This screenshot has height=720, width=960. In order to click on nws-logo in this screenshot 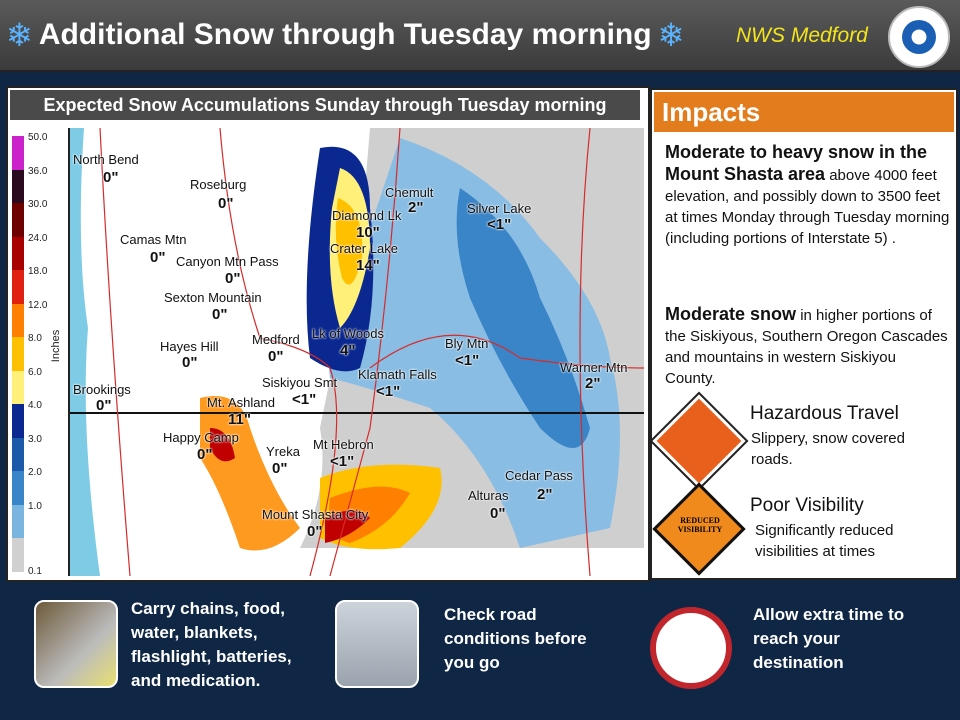, I will do `click(919, 37)`.